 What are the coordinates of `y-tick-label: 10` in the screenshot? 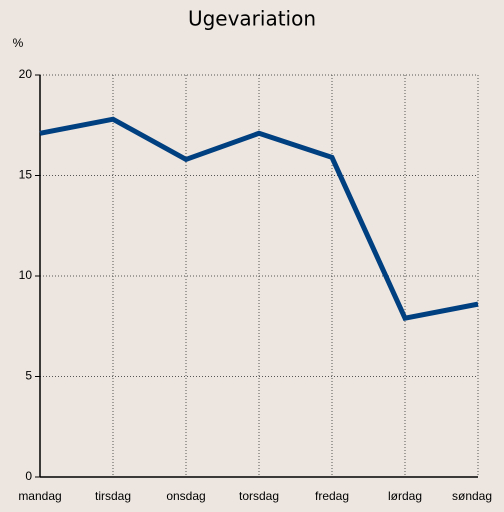 It's located at (26, 275).